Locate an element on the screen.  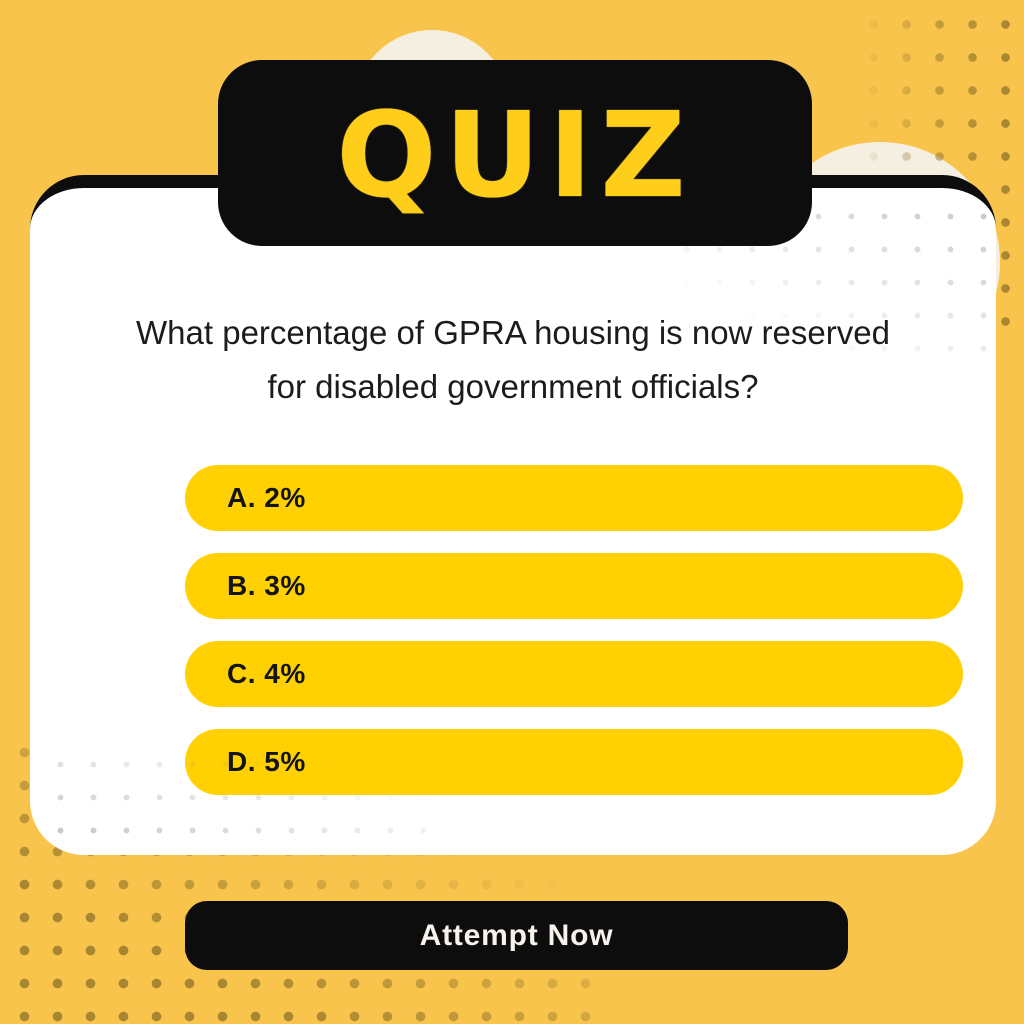
question-line-2: for disabled government officials? is located at coordinates (513, 387).